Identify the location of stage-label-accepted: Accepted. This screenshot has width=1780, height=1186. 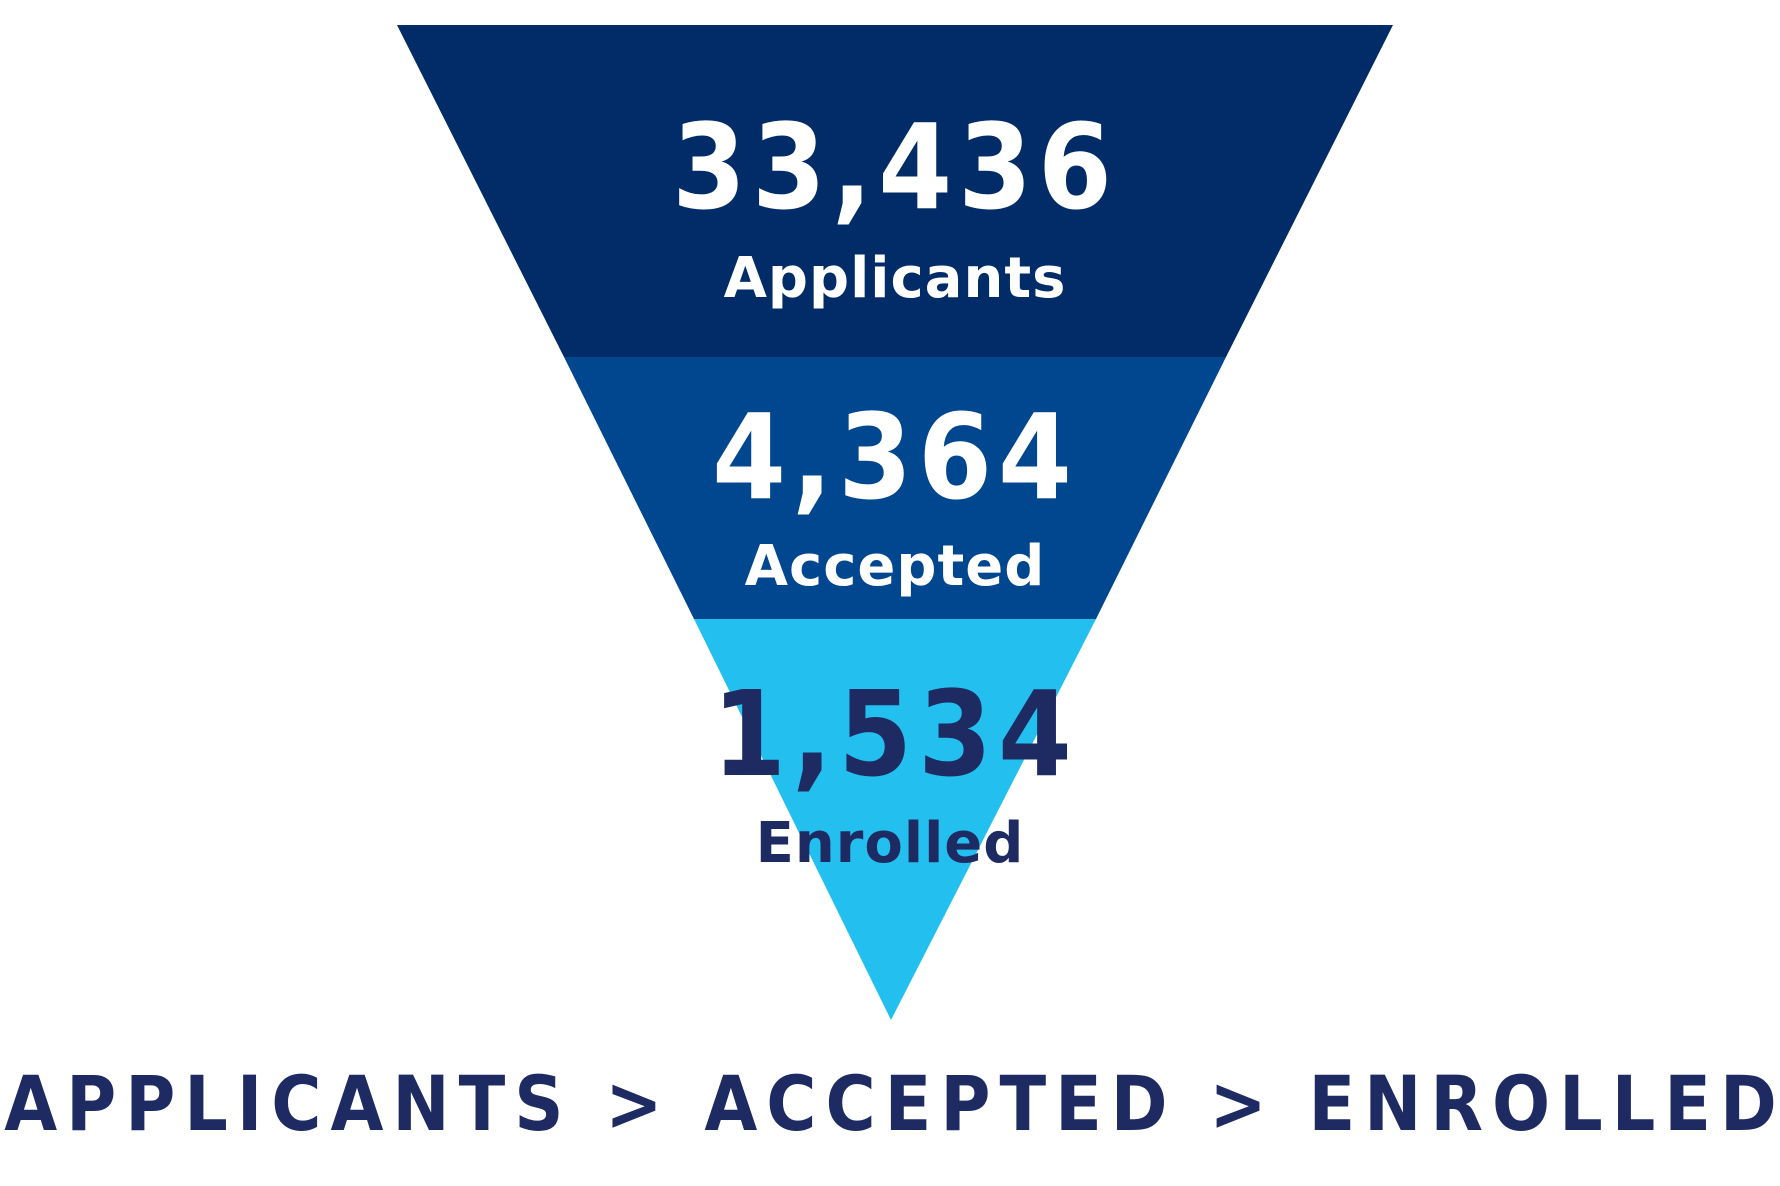
(895, 566).